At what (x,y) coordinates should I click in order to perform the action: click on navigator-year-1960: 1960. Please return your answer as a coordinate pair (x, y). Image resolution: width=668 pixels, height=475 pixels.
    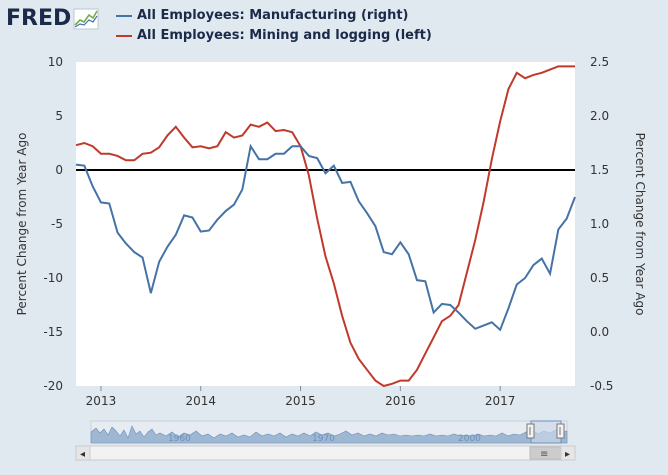
    Looking at the image, I should click on (179, 439).